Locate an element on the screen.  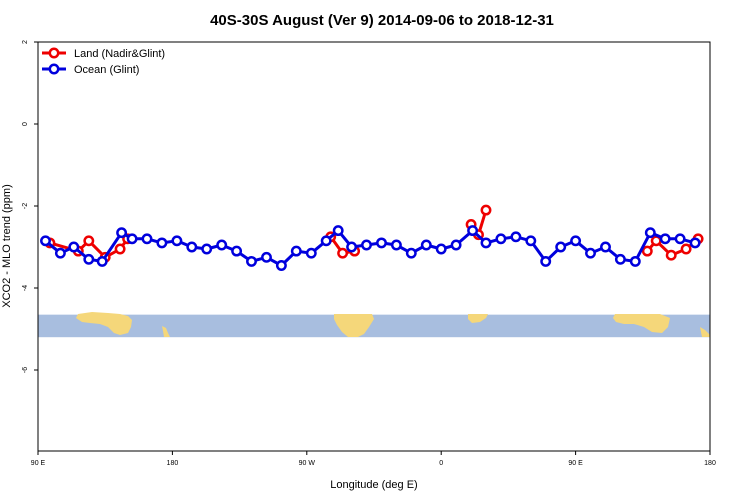
map-ocean is located at coordinates (374, 326).